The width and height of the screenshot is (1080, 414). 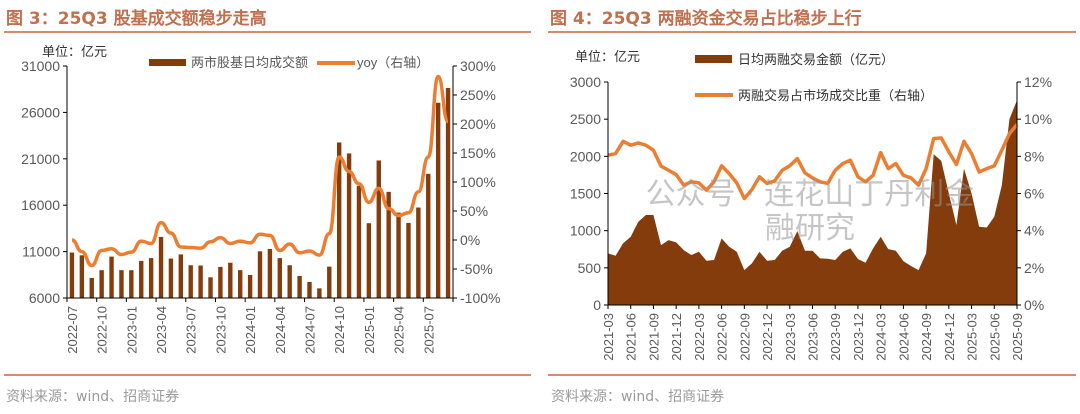 What do you see at coordinates (881, 337) in the screenshot?
I see `x-tick-label: 2024-03` at bounding box center [881, 337].